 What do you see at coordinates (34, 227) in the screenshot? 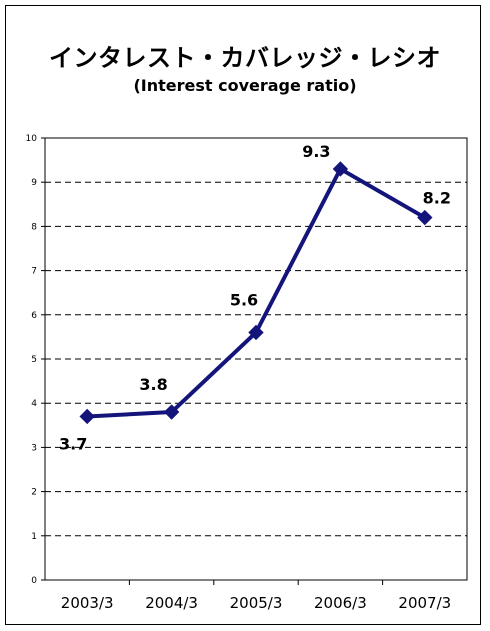
I see `y-tick-label: 8` at bounding box center [34, 227].